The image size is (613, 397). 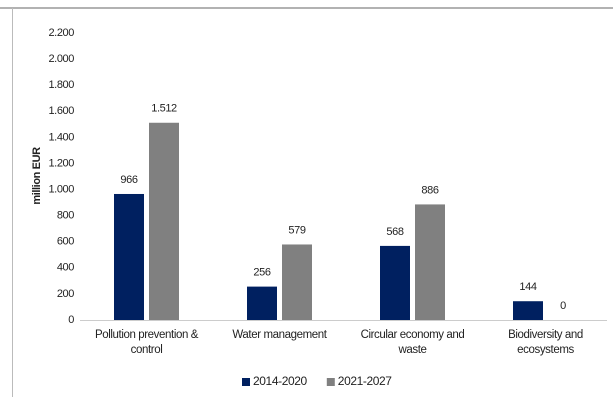 I want to click on y-tick-label: 400, so click(x=65, y=268).